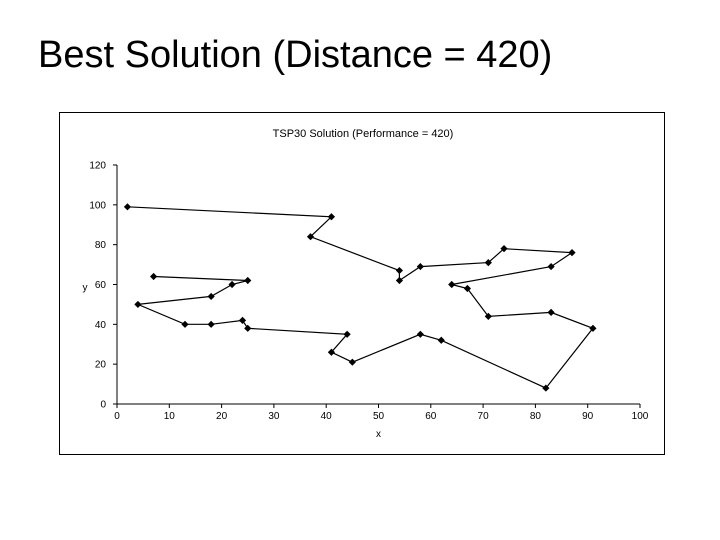 The height and width of the screenshot is (540, 720). I want to click on y-tick-label: 0, so click(103, 405).